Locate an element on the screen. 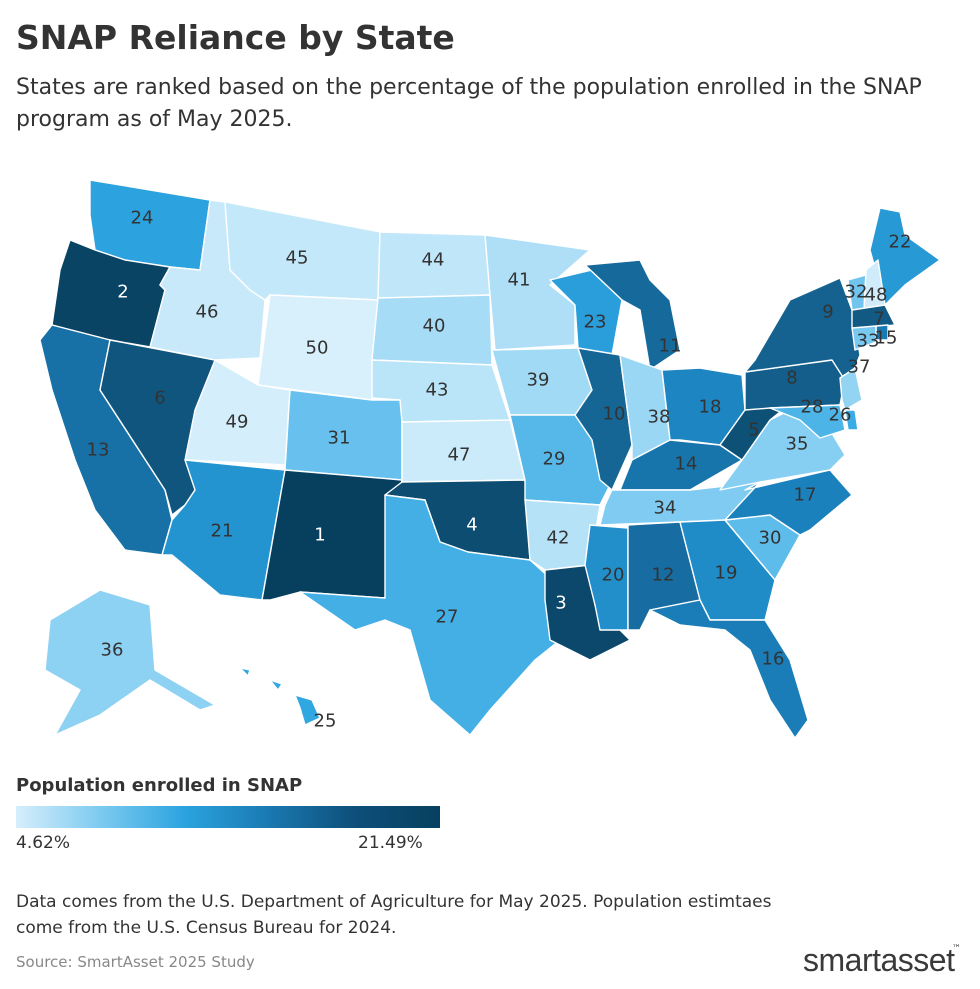  rank-label-ok: 4 is located at coordinates (471, 525).